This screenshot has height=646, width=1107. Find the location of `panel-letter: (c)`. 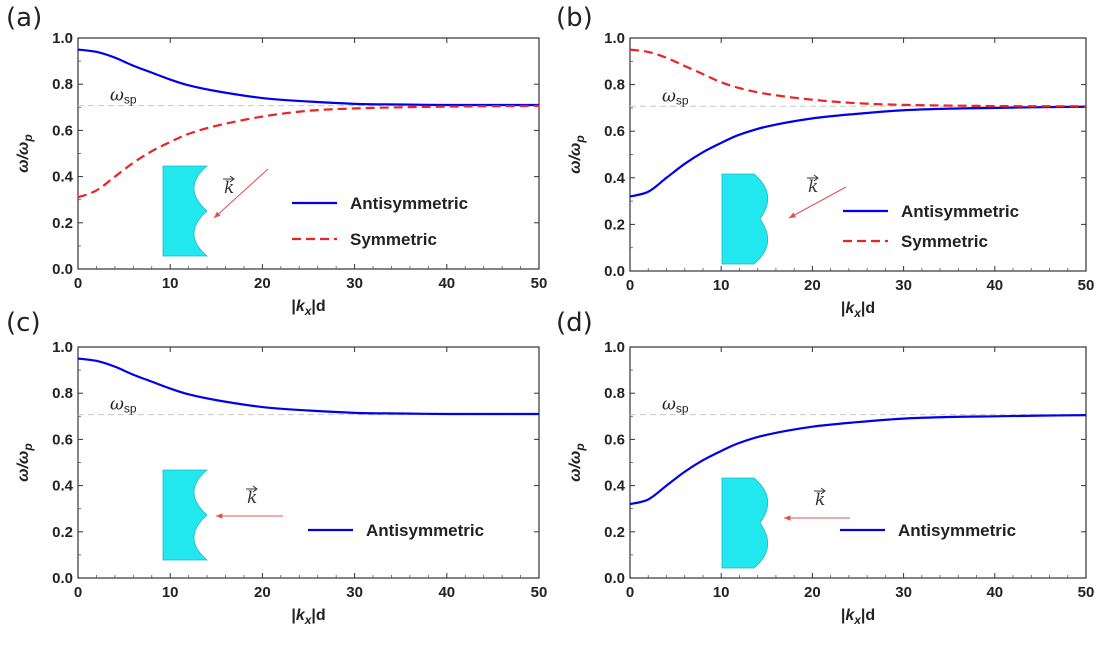

panel-letter: (c) is located at coordinates (23, 323).